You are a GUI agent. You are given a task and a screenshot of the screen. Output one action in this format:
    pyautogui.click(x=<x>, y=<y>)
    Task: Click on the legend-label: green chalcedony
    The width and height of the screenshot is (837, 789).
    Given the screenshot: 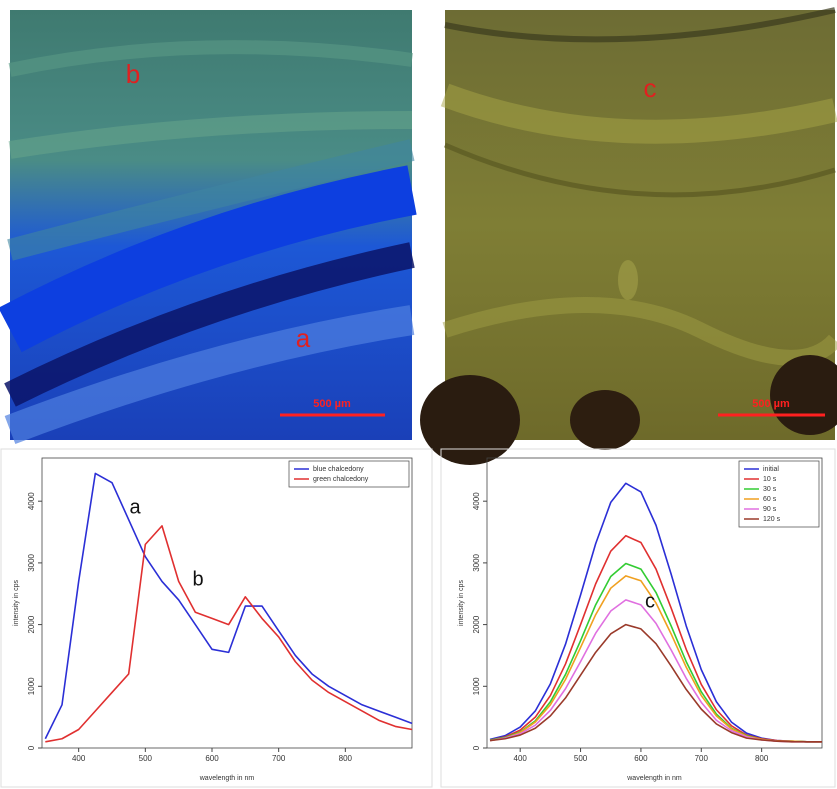 What is the action you would take?
    pyautogui.click(x=341, y=479)
    